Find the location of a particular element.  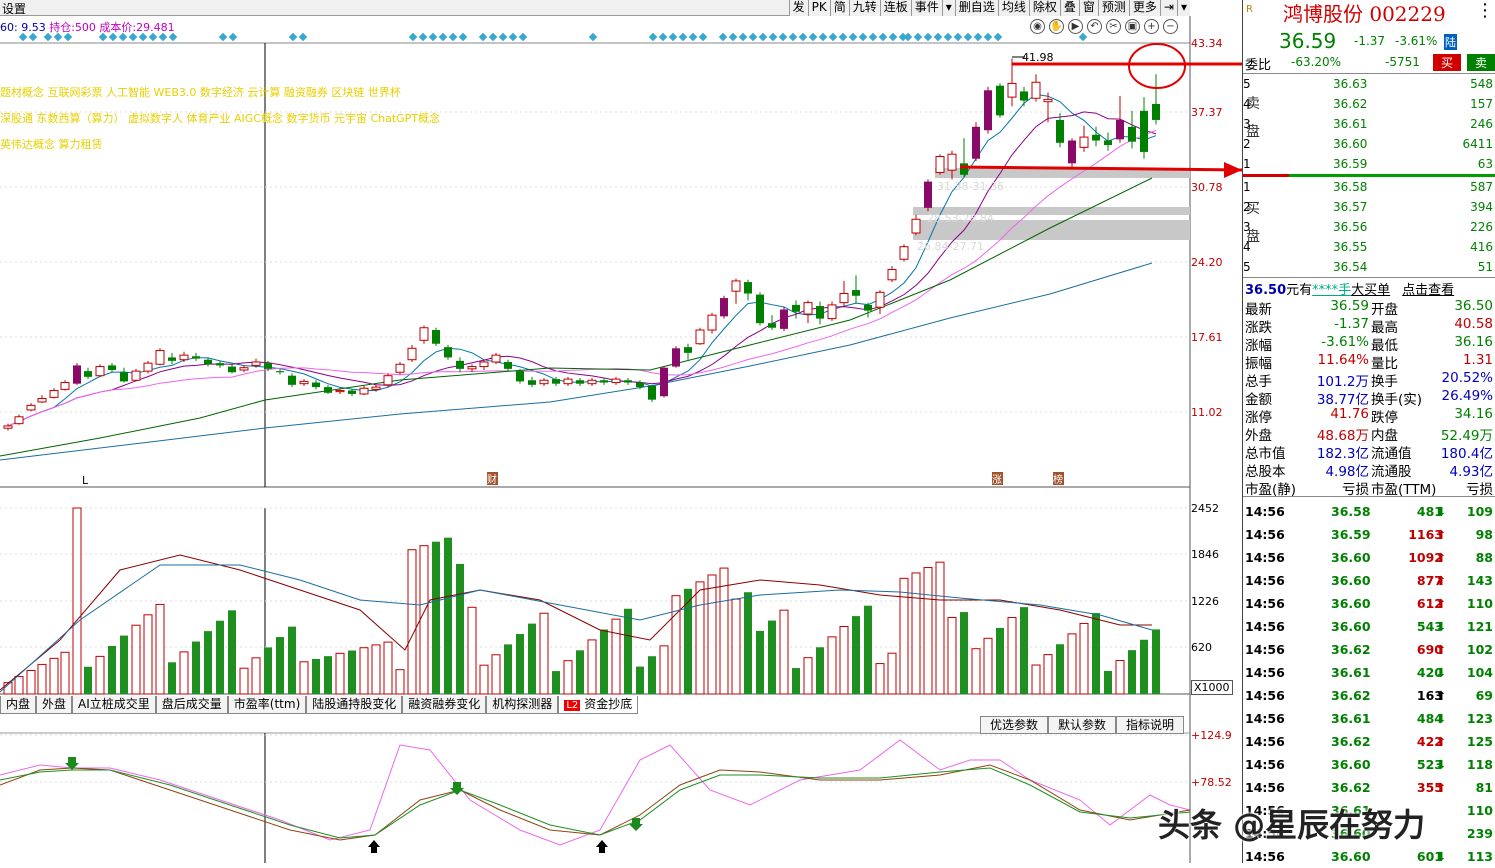

default-params-button: 默认参数 is located at coordinates (1082, 725).